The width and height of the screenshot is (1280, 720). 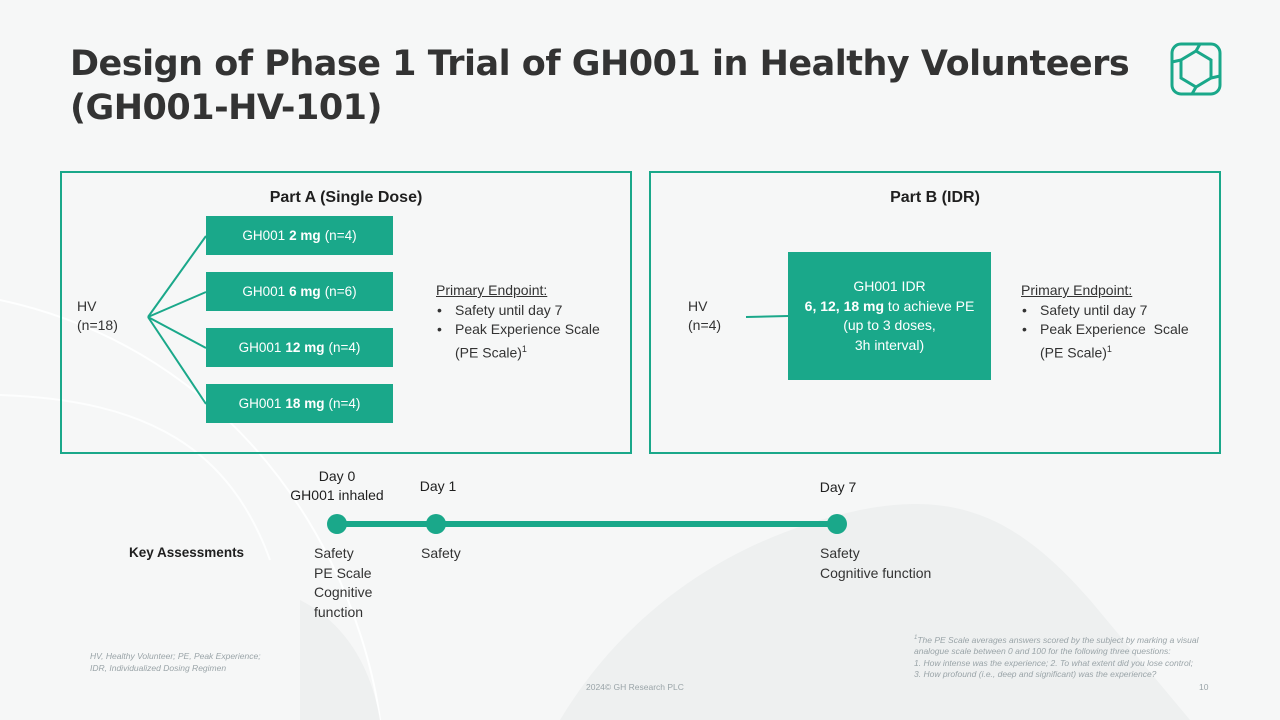 What do you see at coordinates (436, 524) in the screenshot?
I see `timeline-marker-day1` at bounding box center [436, 524].